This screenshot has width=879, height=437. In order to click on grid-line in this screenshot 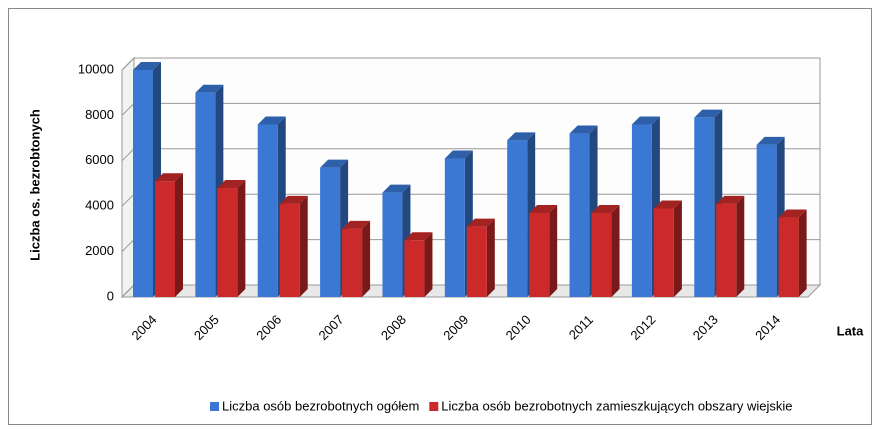, I will do `click(470, 64)`.